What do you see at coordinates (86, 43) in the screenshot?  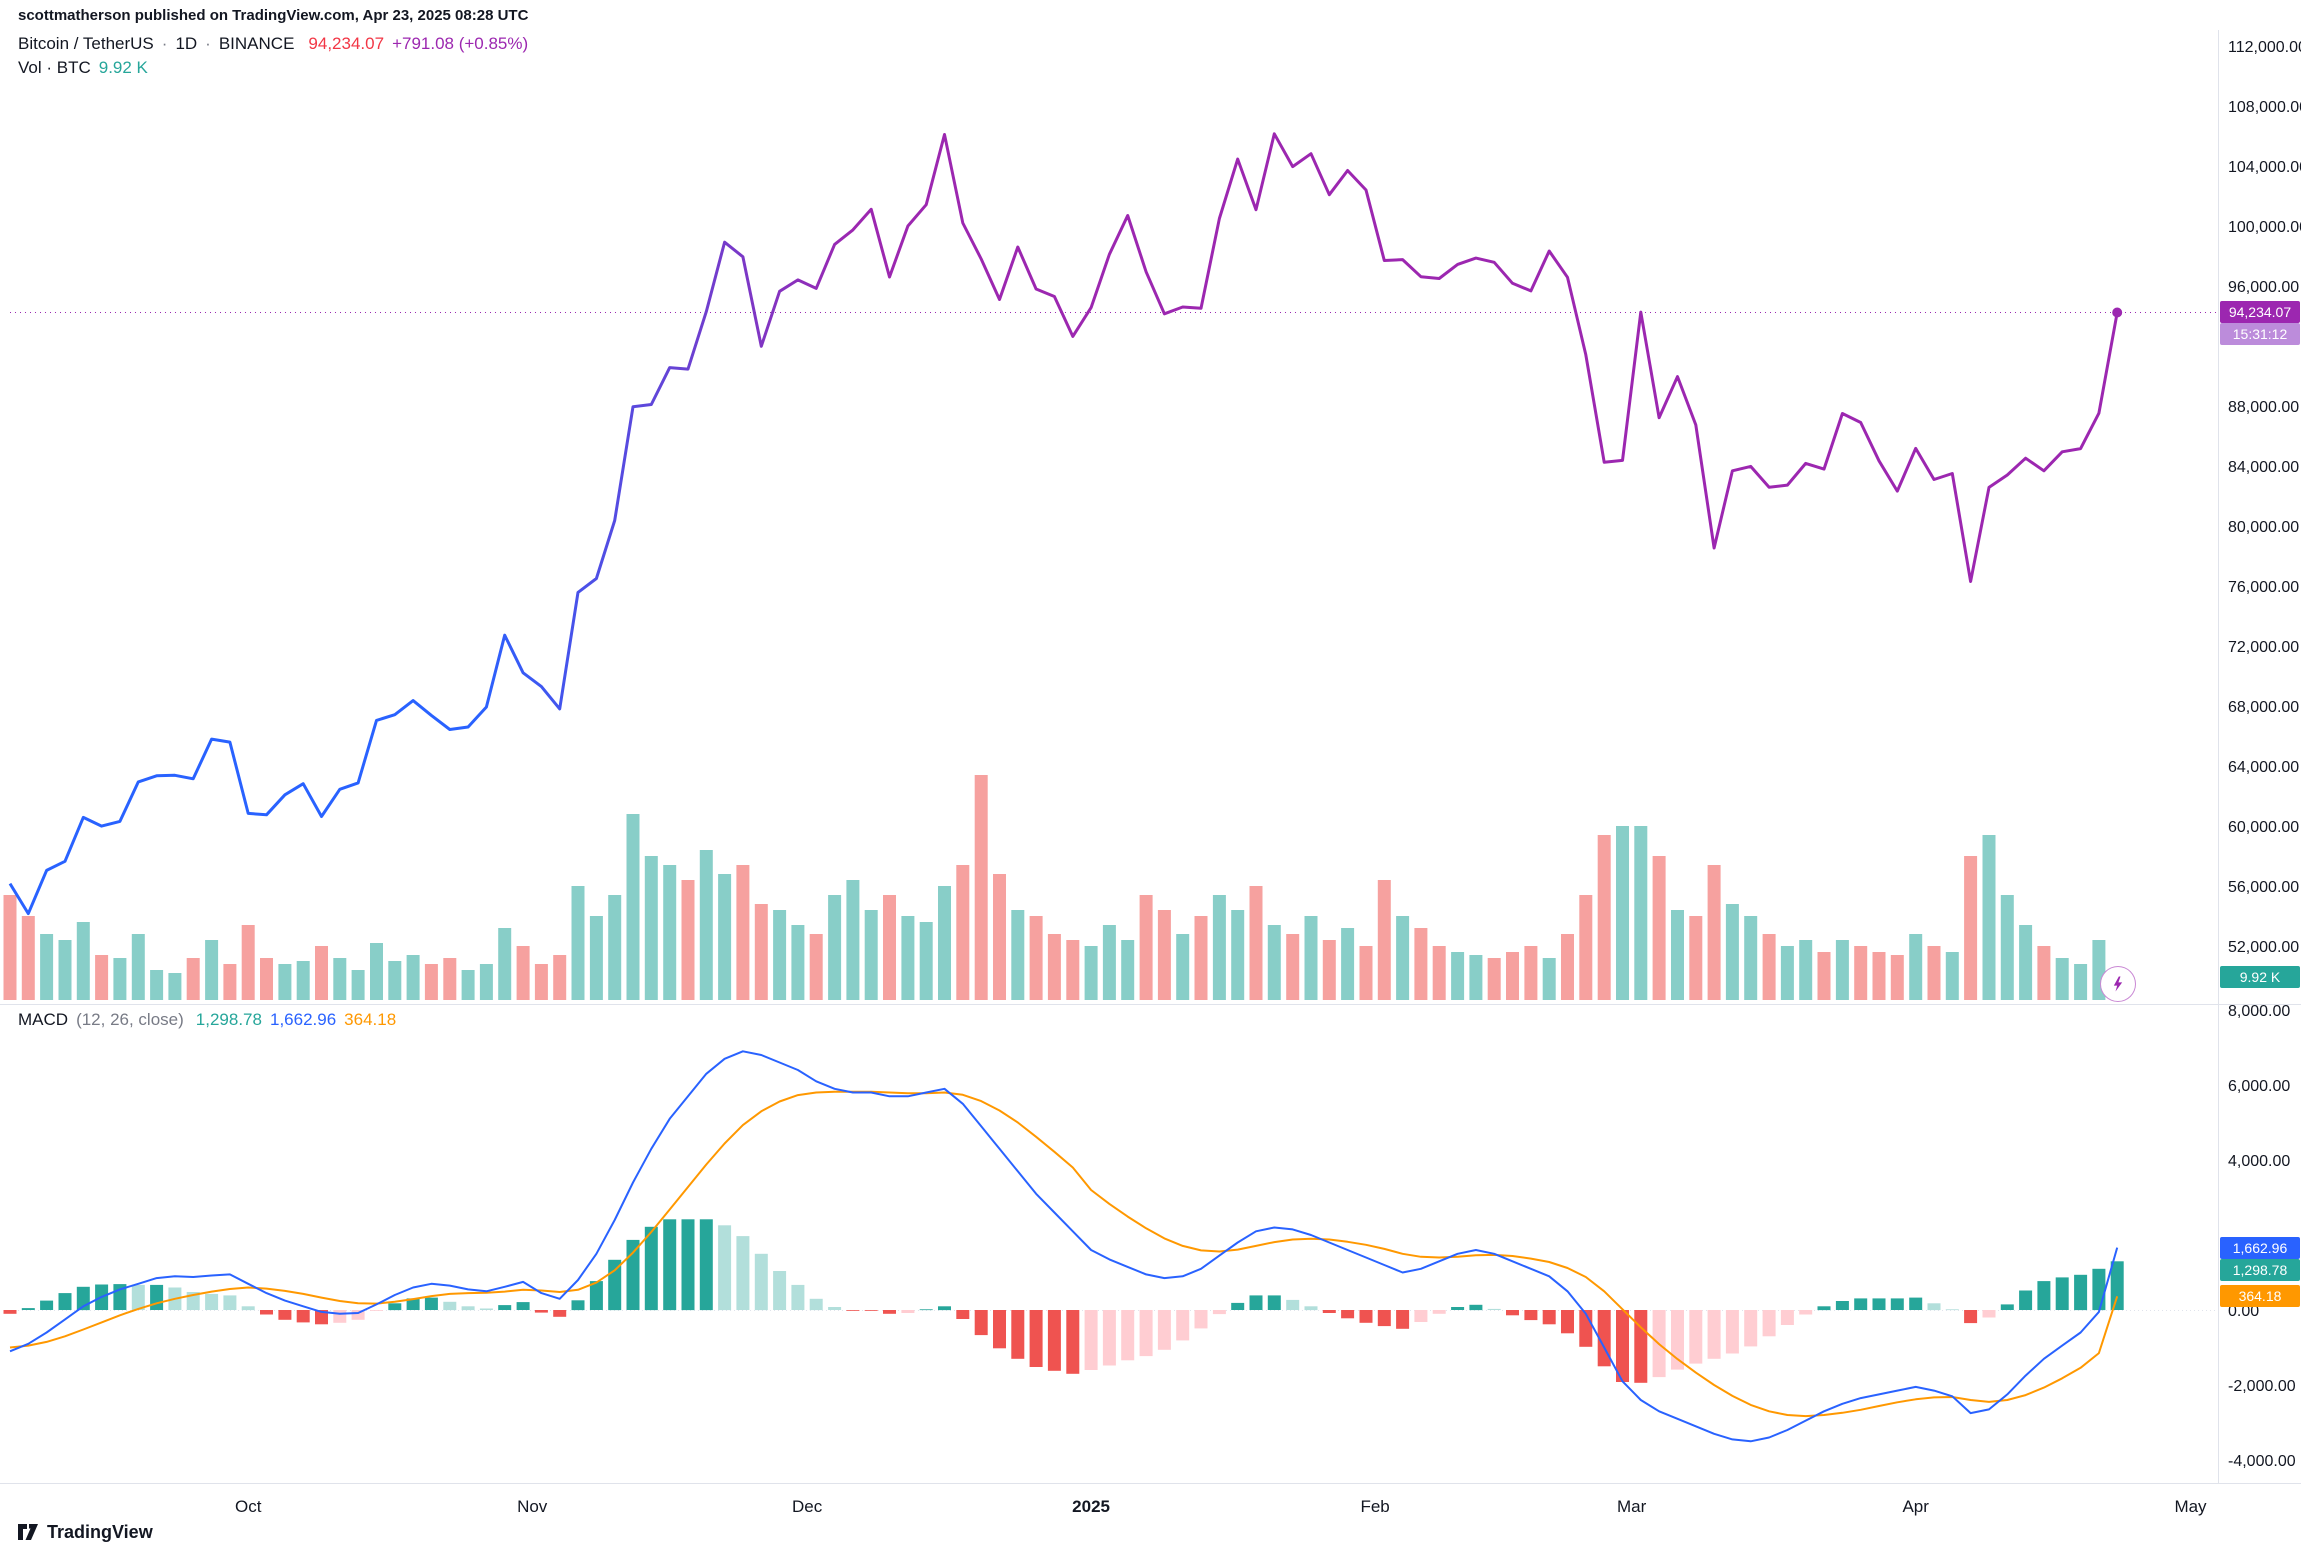 I see `symbol-name: Bitcoin / TetherUS` at bounding box center [86, 43].